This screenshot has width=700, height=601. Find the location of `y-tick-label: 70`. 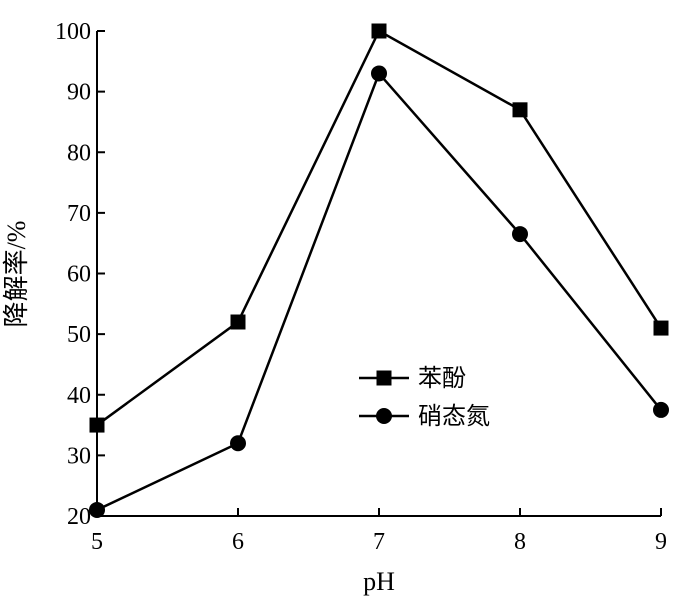

y-tick-label: 70 is located at coordinates (79, 214).